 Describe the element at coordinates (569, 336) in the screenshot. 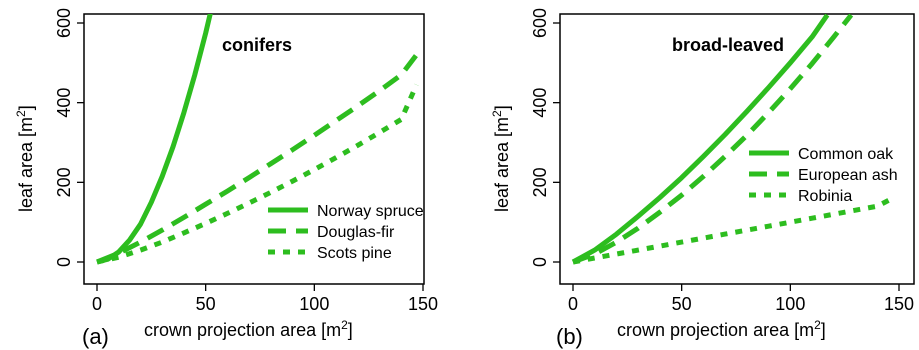

I see `panel-label: (b)` at that location.